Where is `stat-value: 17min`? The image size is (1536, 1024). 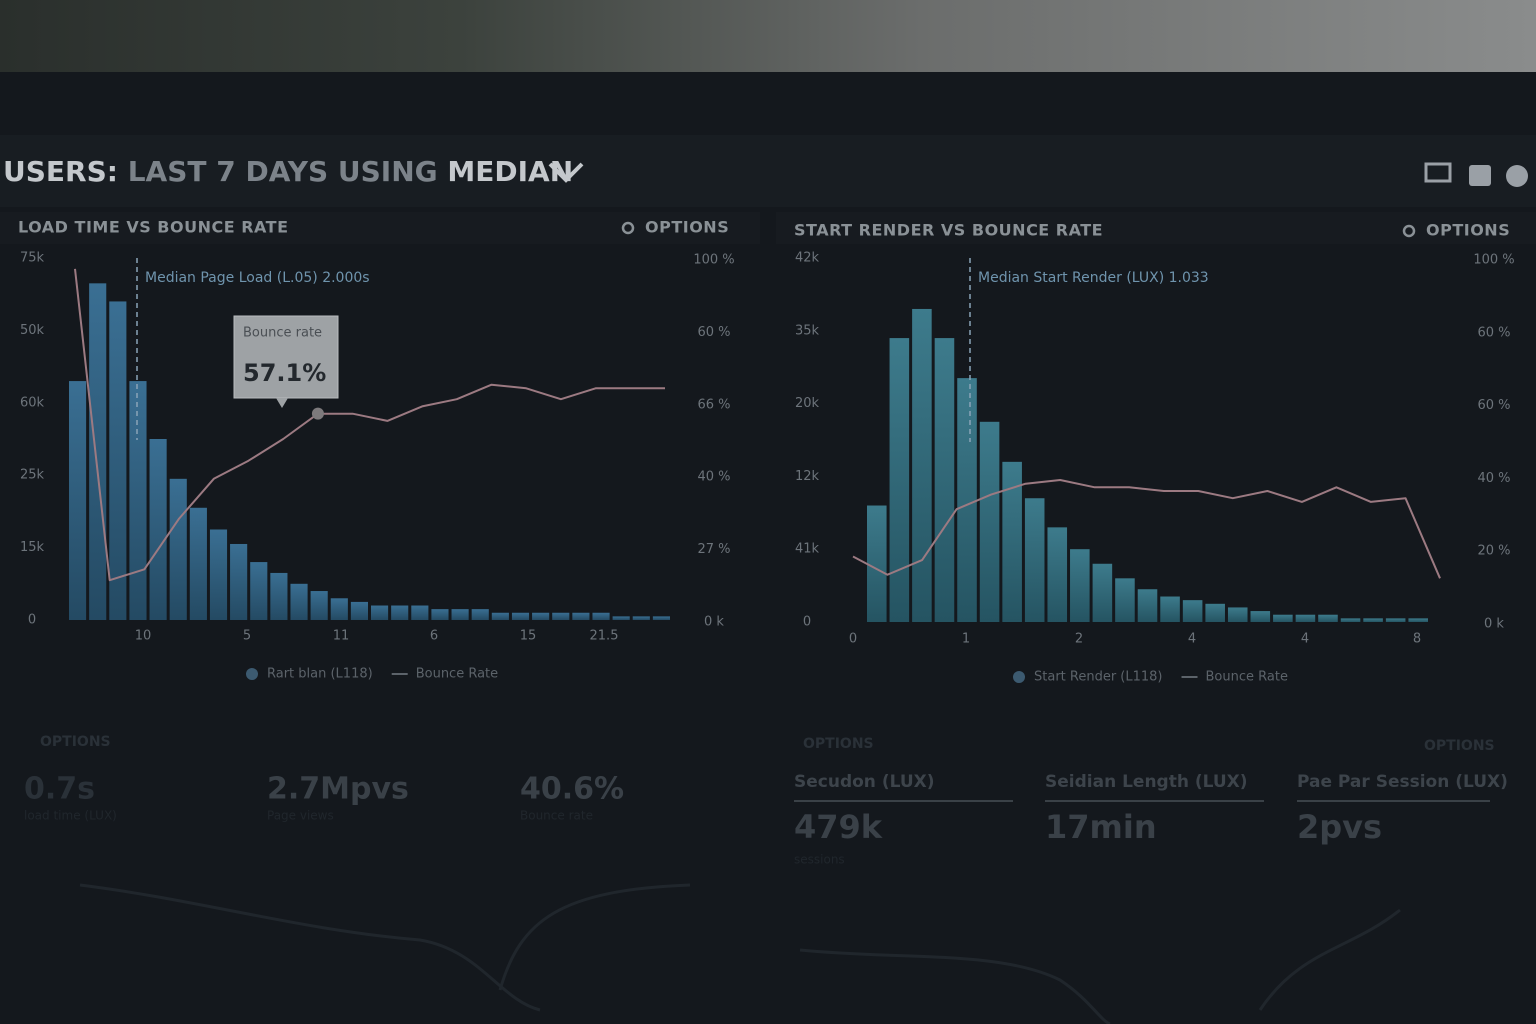 stat-value: 17min is located at coordinates (1101, 827).